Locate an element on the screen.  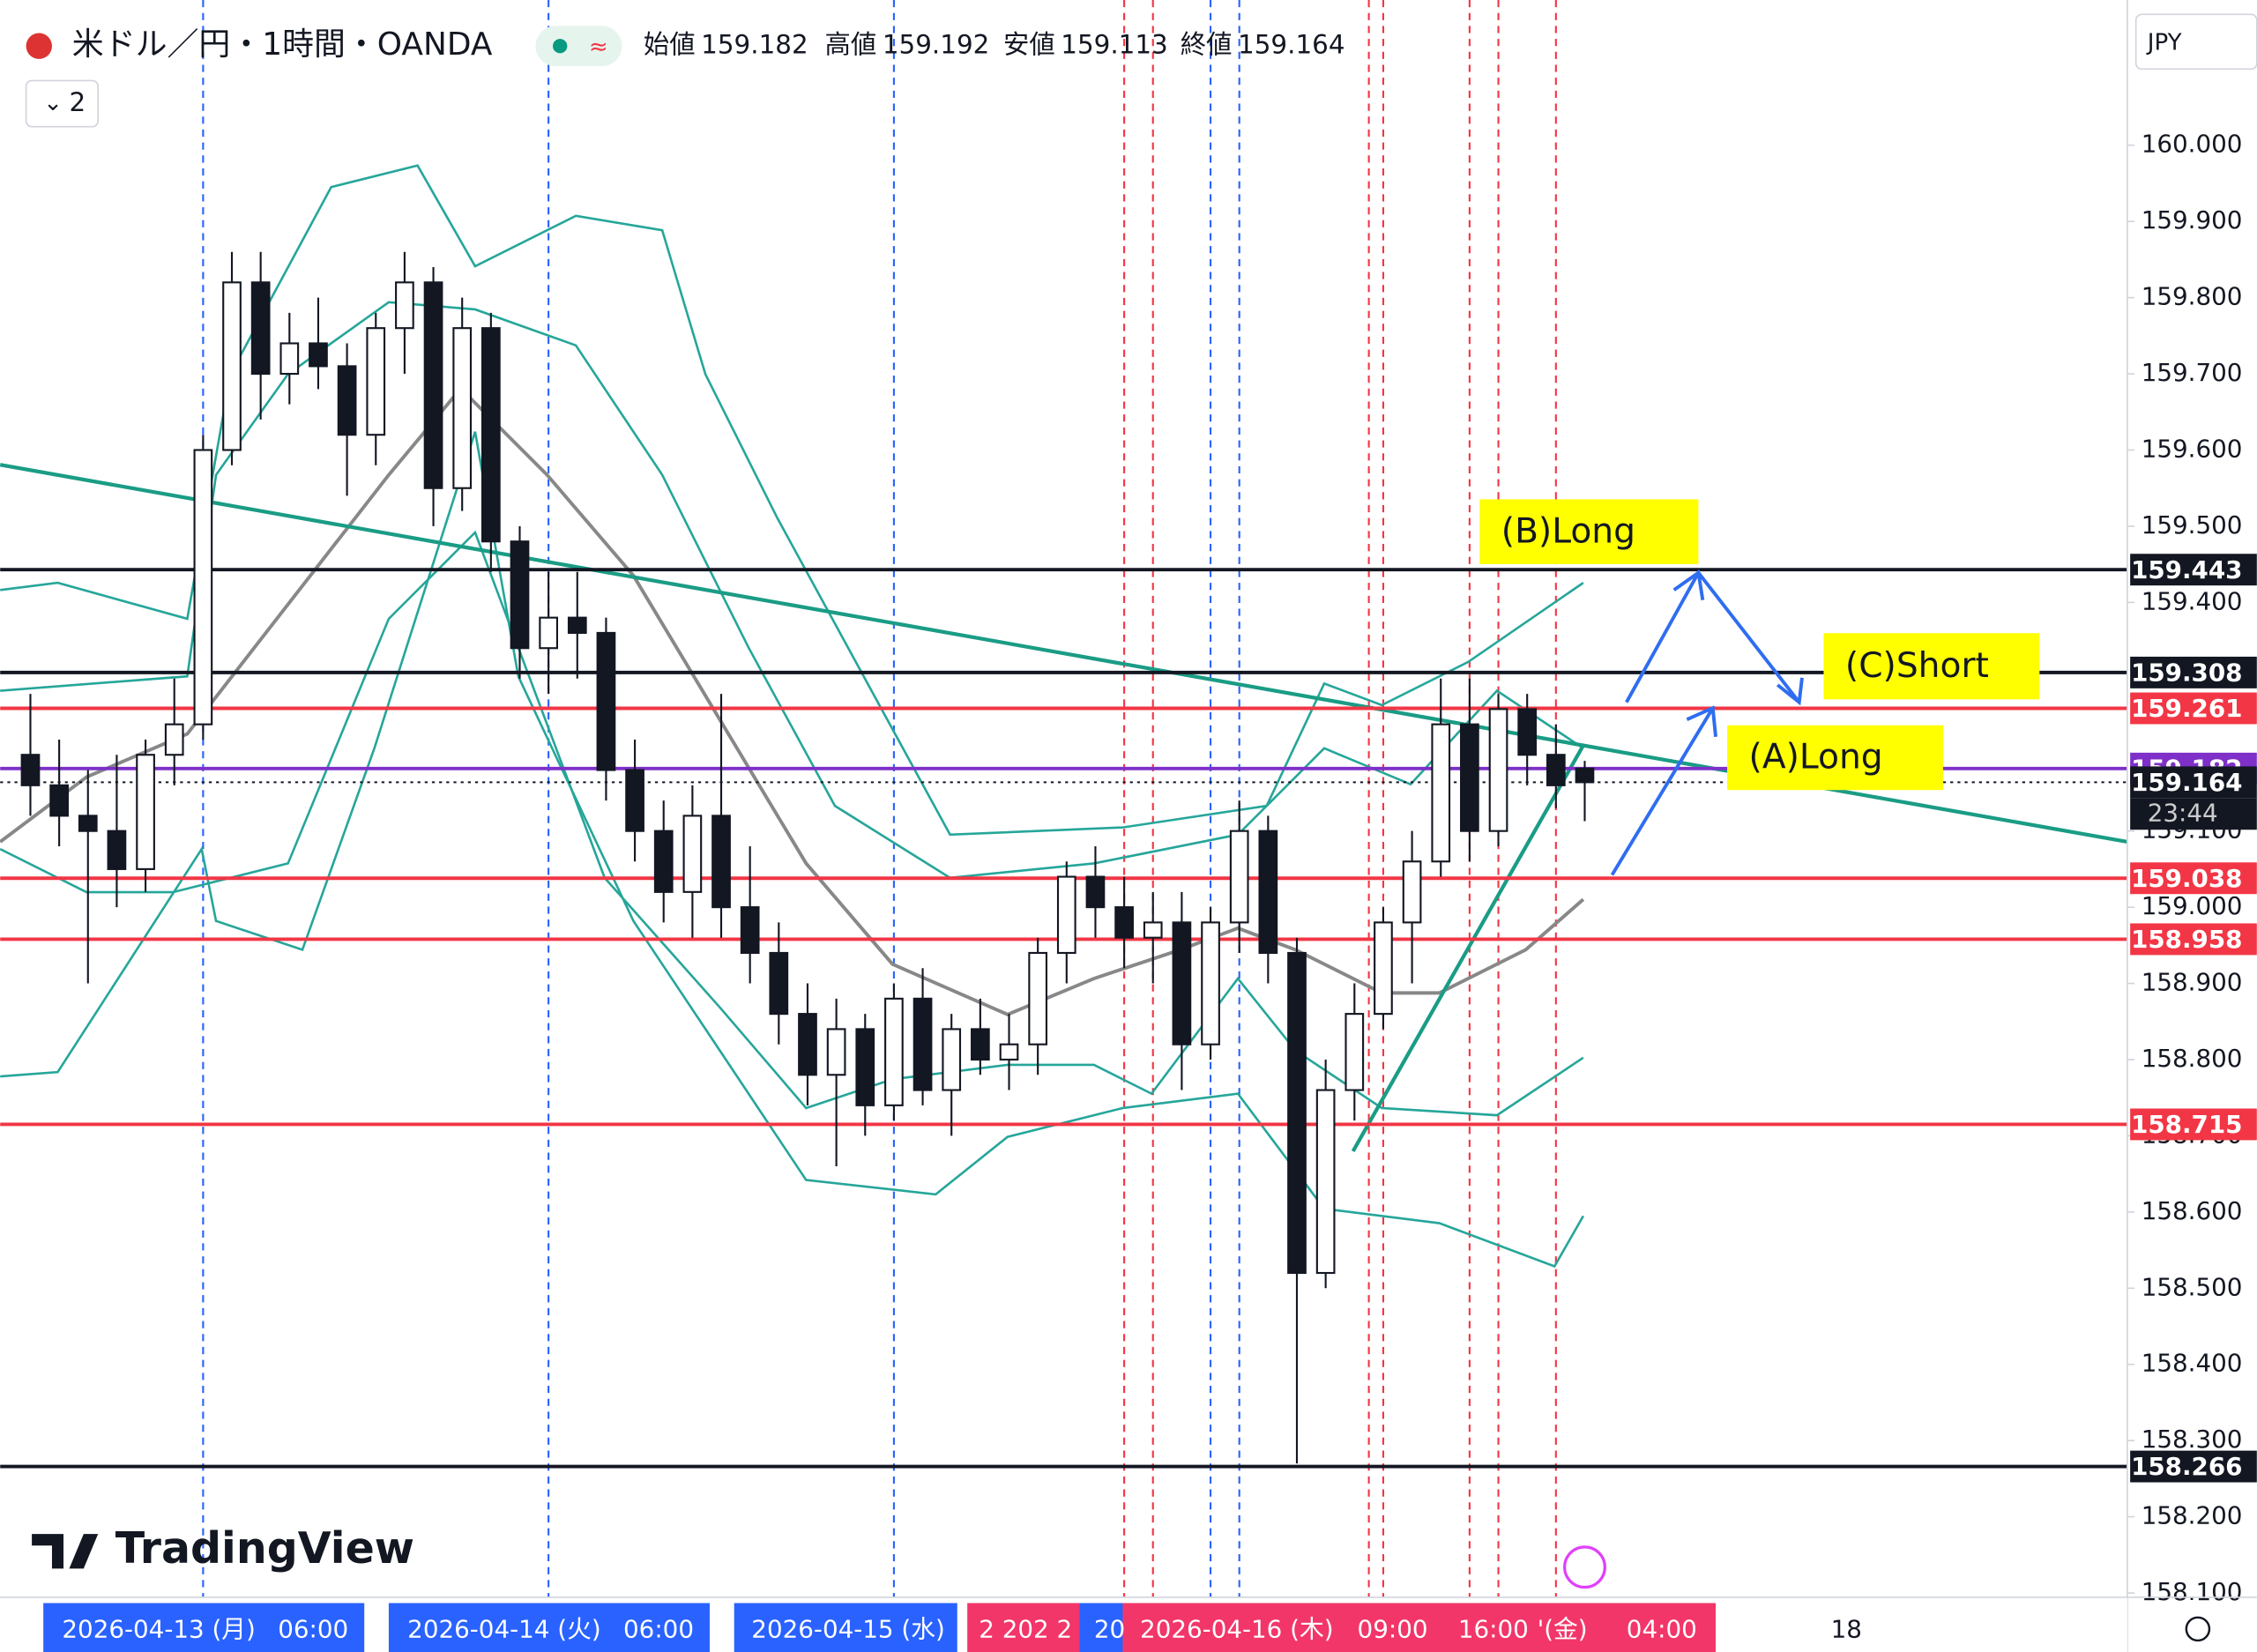
y-tick-label: 158.300 is located at coordinates (2192, 1439).